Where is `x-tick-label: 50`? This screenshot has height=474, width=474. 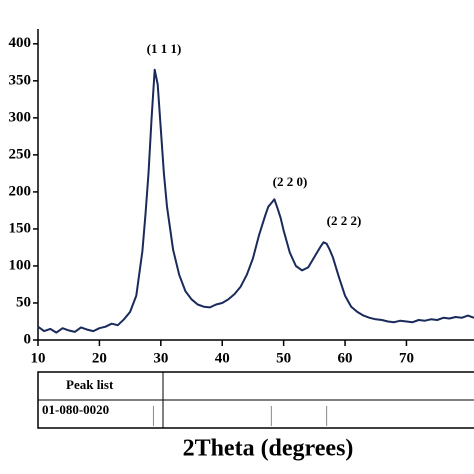
x-tick-label: 50 is located at coordinates (283, 358).